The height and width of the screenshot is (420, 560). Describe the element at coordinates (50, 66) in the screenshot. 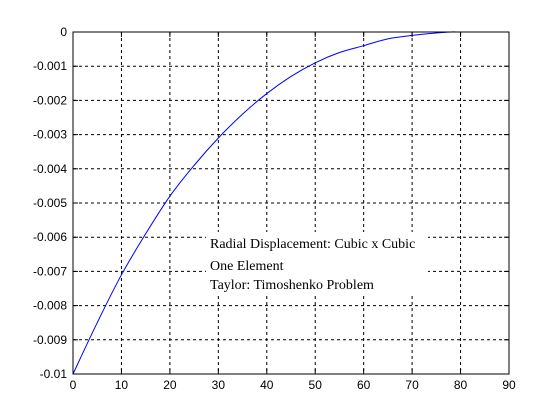

I see `y-tick-label: -0.001` at that location.